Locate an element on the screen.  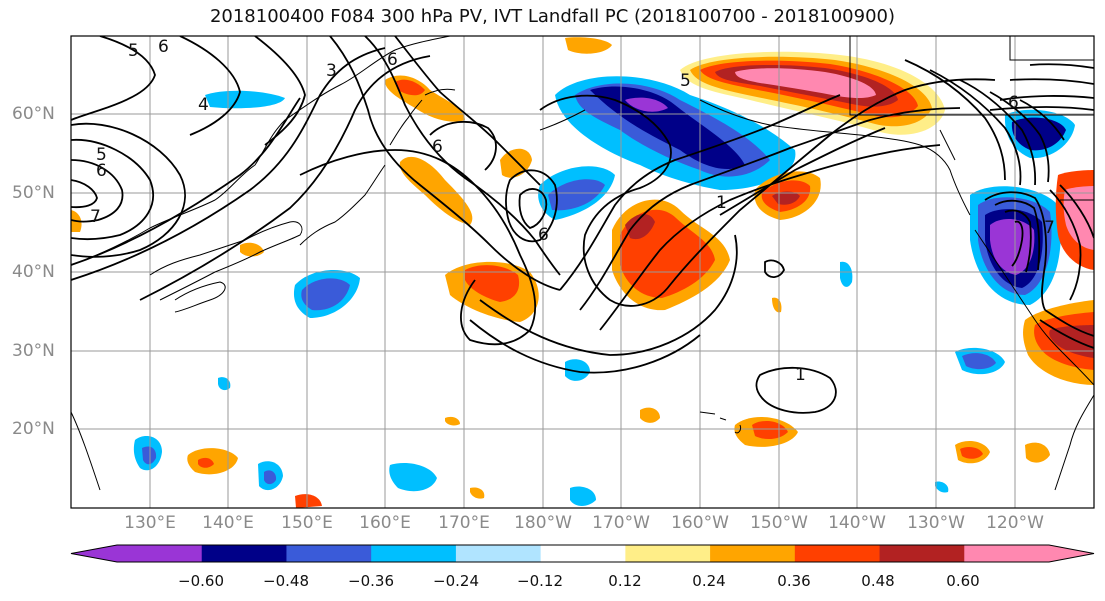
colorbar-tick-label: −0.24 is located at coordinates (456, 581).